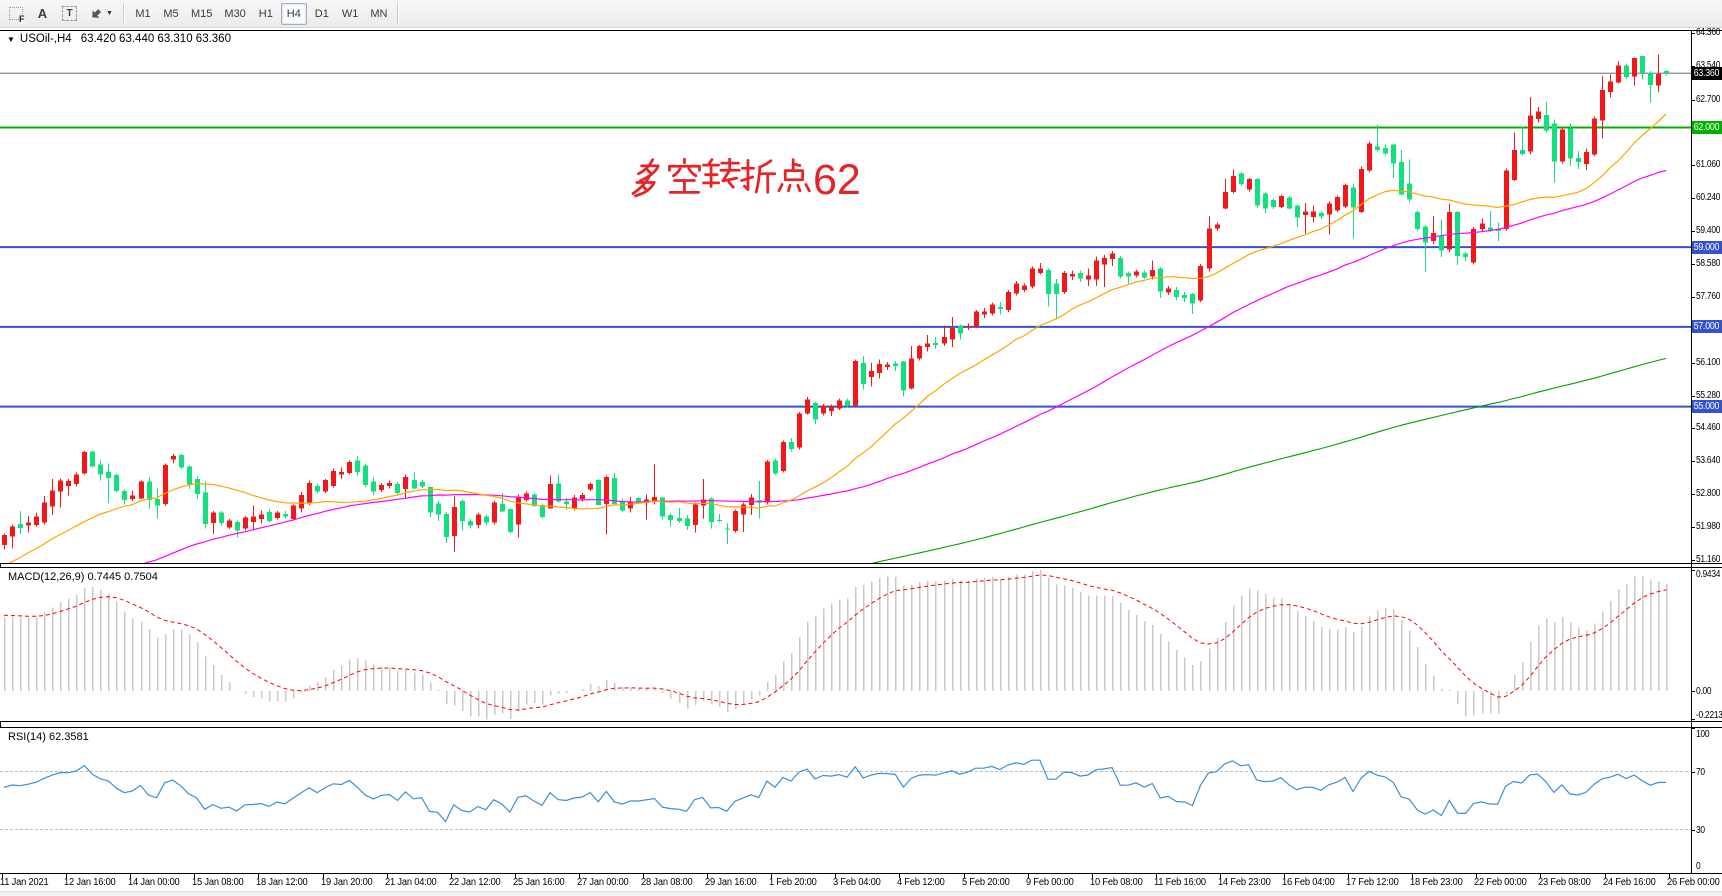 This screenshot has width=1722, height=896. What do you see at coordinates (1708, 559) in the screenshot?
I see `price-tick-label: 51.160` at bounding box center [1708, 559].